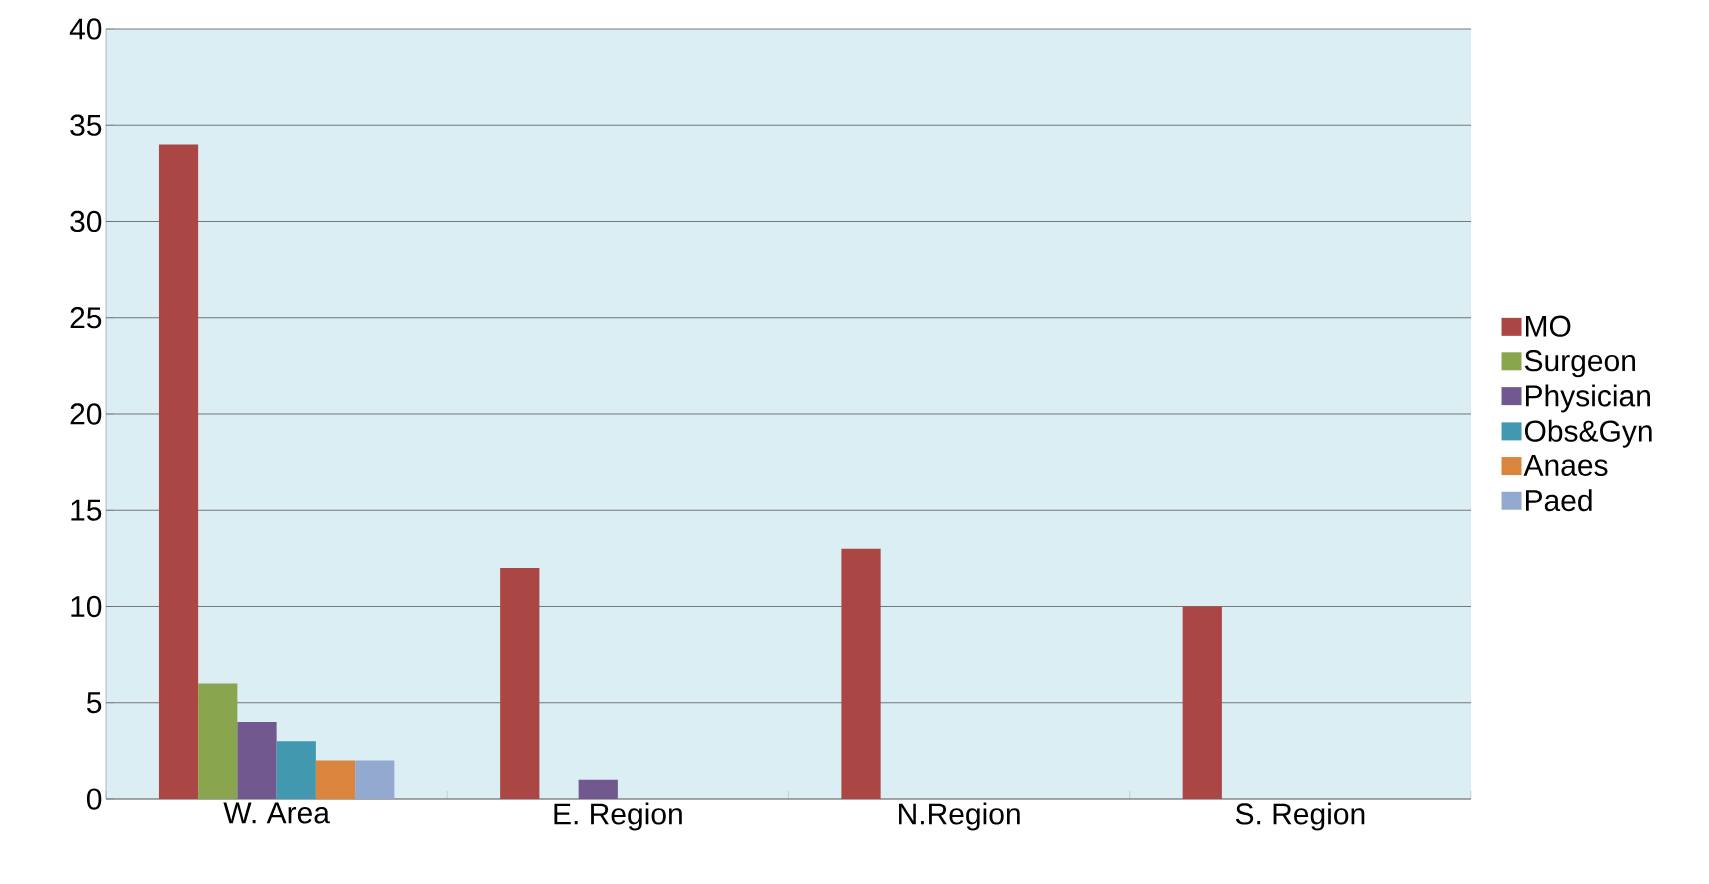 The width and height of the screenshot is (1709, 884). Describe the element at coordinates (86, 510) in the screenshot. I see `y-tick-label: 15` at that location.